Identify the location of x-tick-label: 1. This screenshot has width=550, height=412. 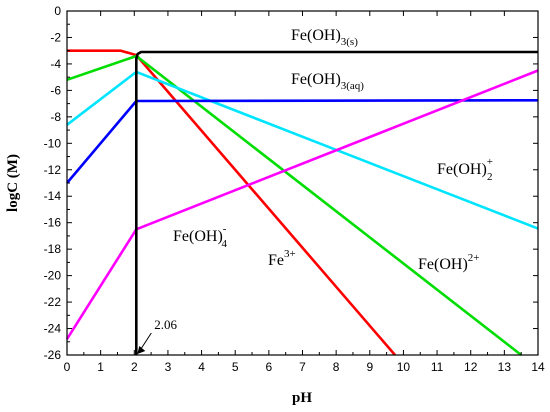
(100, 367).